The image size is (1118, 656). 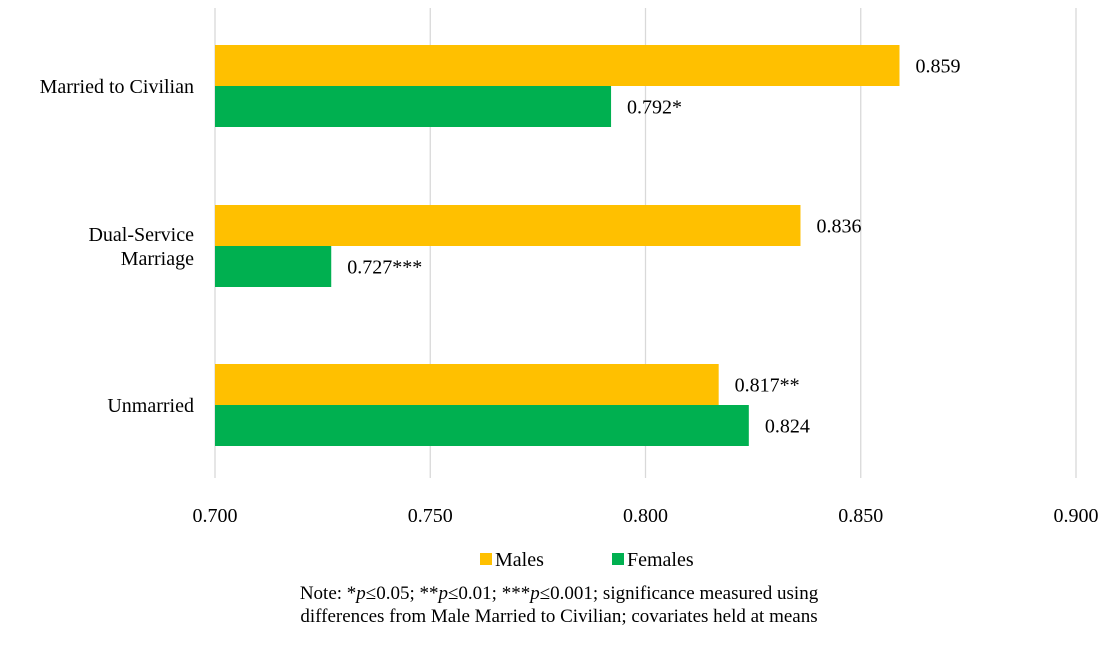 I want to click on category-label-line: Unmarried, so click(x=150, y=406).